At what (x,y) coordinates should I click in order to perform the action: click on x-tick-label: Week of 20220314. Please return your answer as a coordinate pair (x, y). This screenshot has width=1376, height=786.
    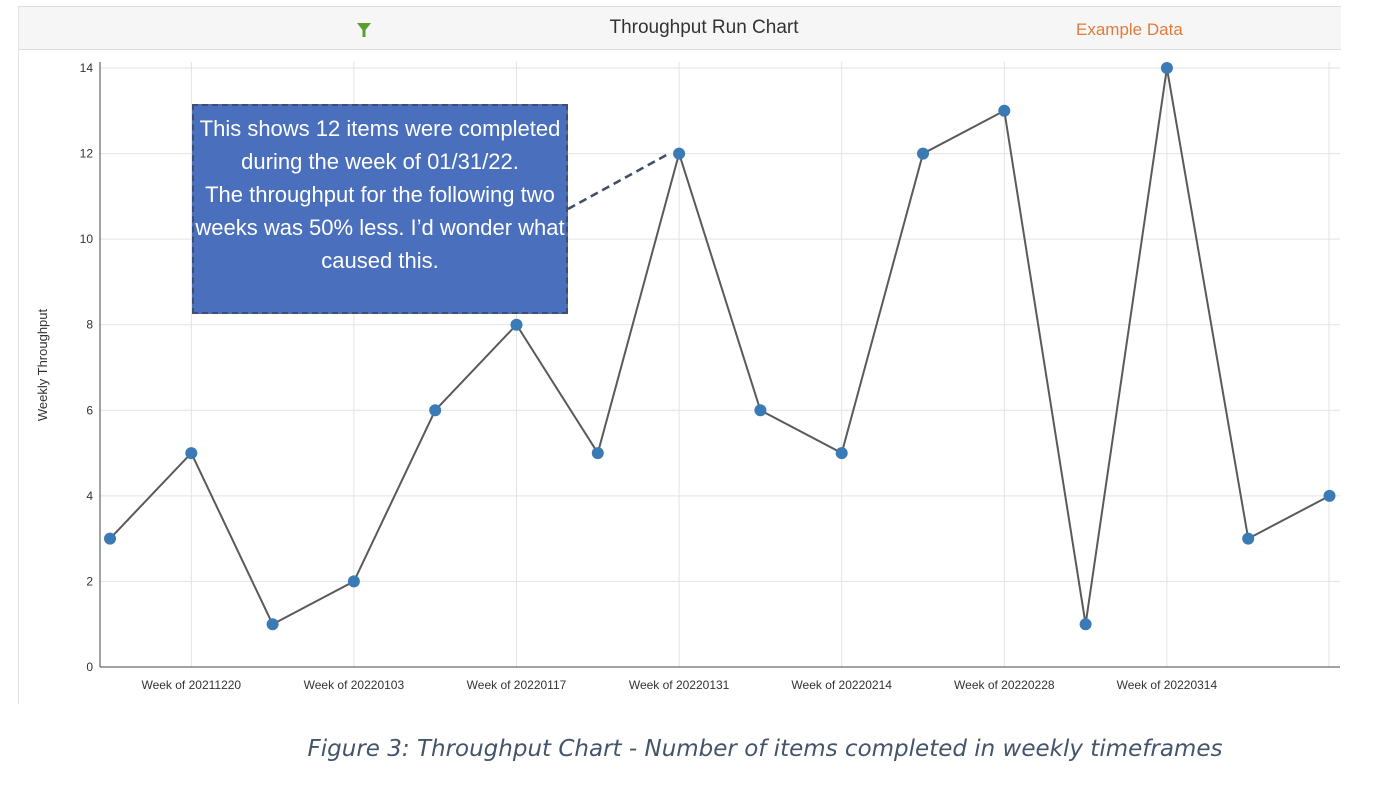
    Looking at the image, I should click on (1167, 685).